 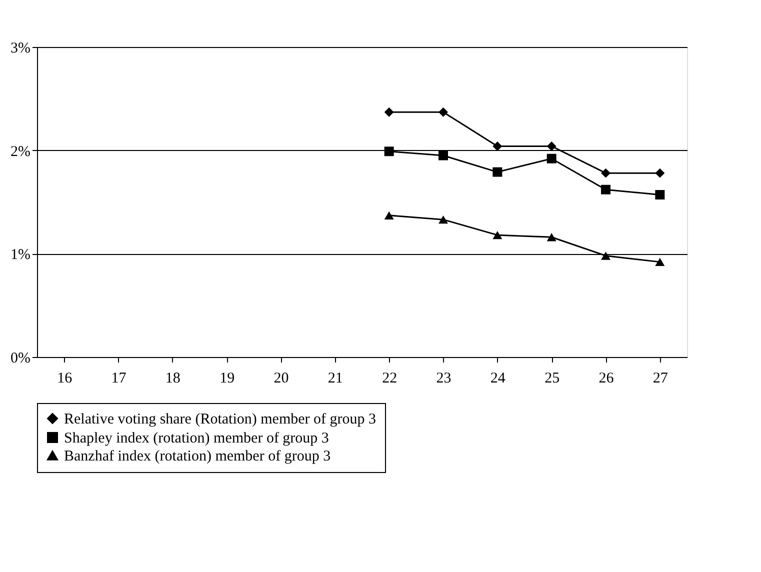 I want to click on x-tick-label: 17, so click(x=119, y=378).